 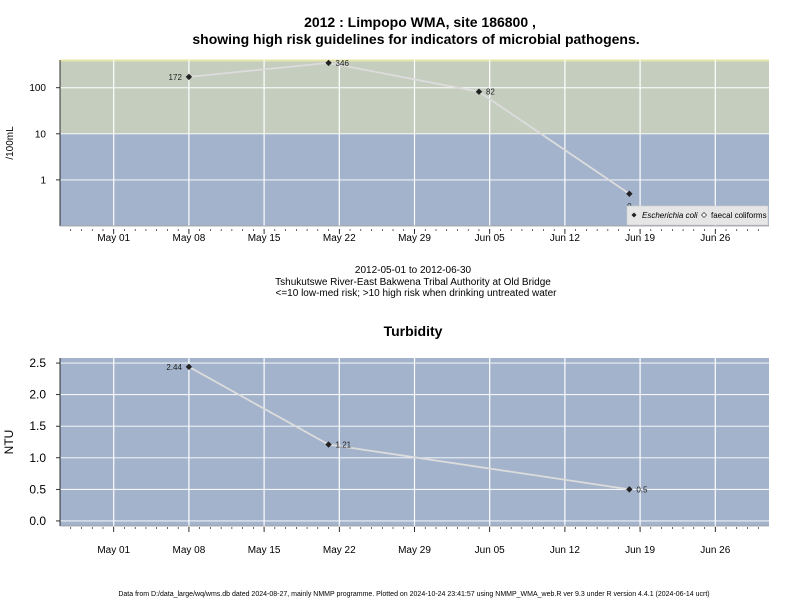 What do you see at coordinates (43, 180) in the screenshot?
I see `chart1-y-tick-label: 1` at bounding box center [43, 180].